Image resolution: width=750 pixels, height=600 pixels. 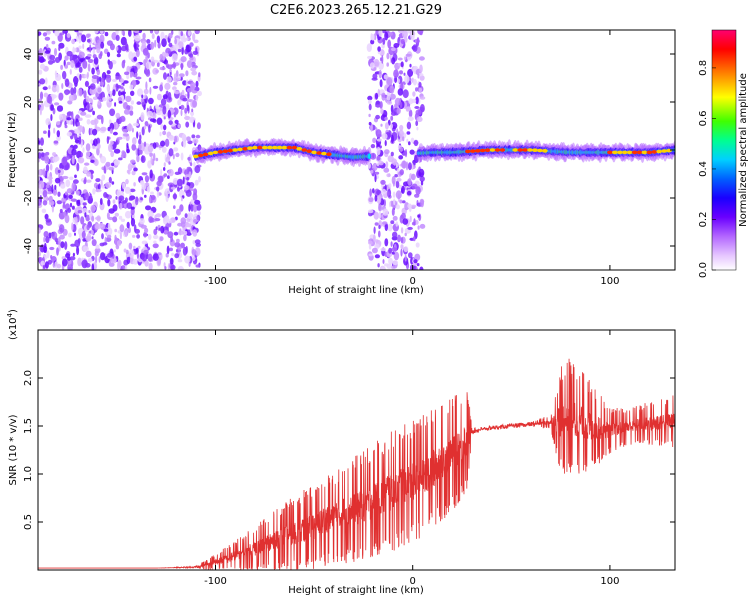 What do you see at coordinates (28, 426) in the screenshot?
I see `y-tick-label: 1.5` at bounding box center [28, 426].